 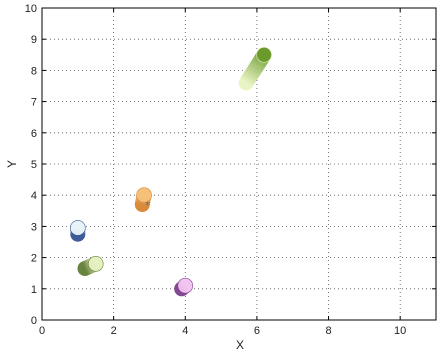 What do you see at coordinates (185, 331) in the screenshot?
I see `x-tick-label: 4` at bounding box center [185, 331].